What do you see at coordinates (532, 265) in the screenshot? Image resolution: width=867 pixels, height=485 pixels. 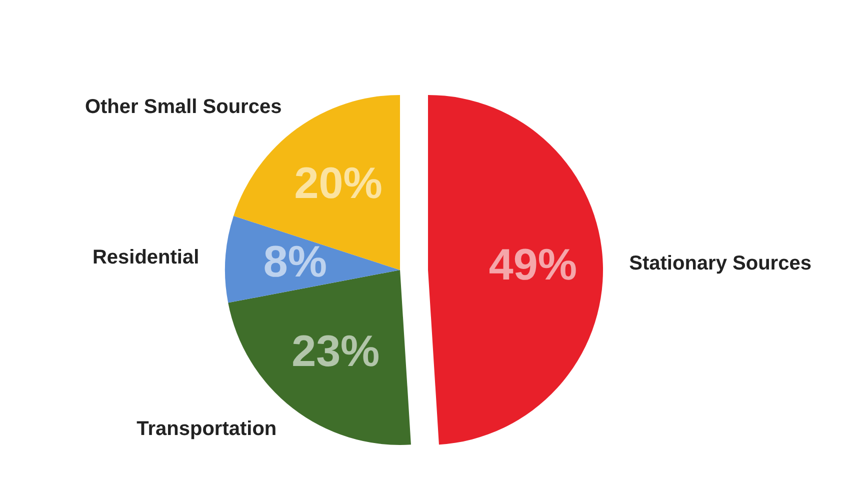 I see `data-label: 49%` at bounding box center [532, 265].